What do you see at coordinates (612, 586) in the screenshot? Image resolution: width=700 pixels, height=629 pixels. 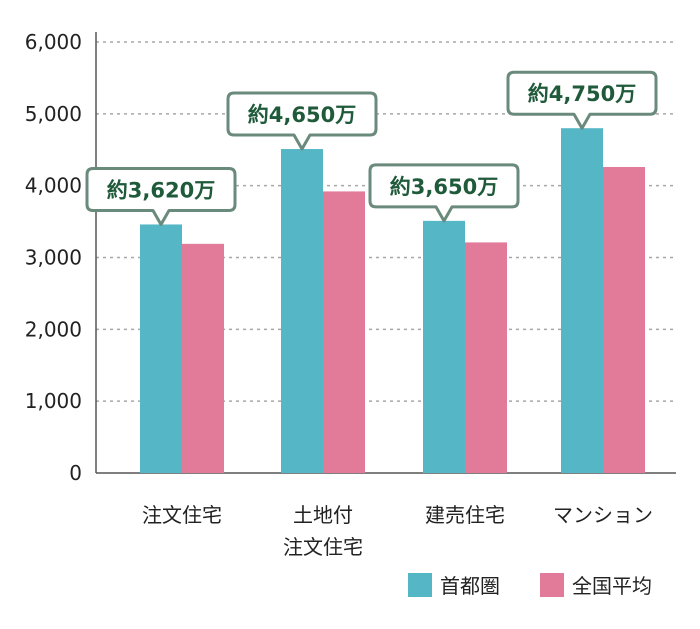 I see `legend-label-zenkoku: 全国平均` at bounding box center [612, 586].